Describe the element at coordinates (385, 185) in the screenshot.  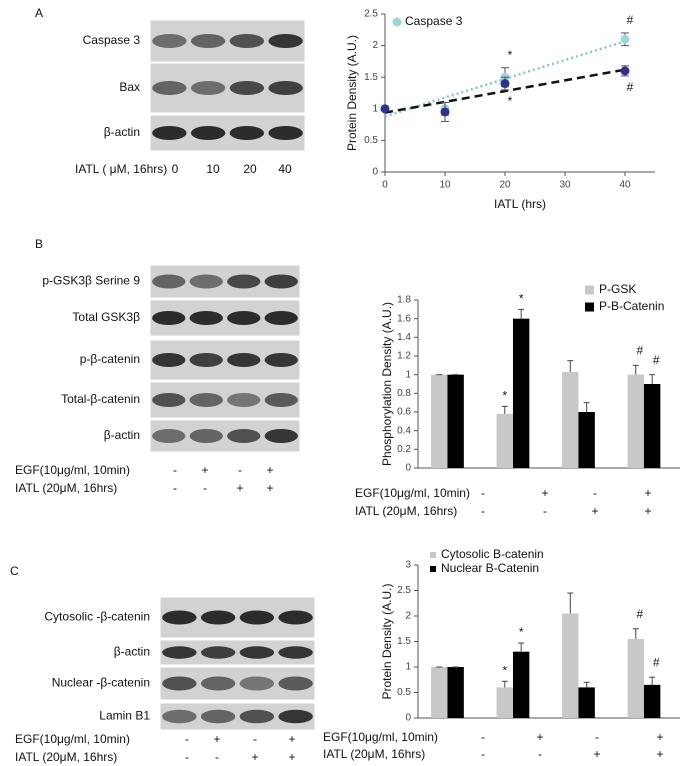
I see `x-tick-label: 0` at that location.